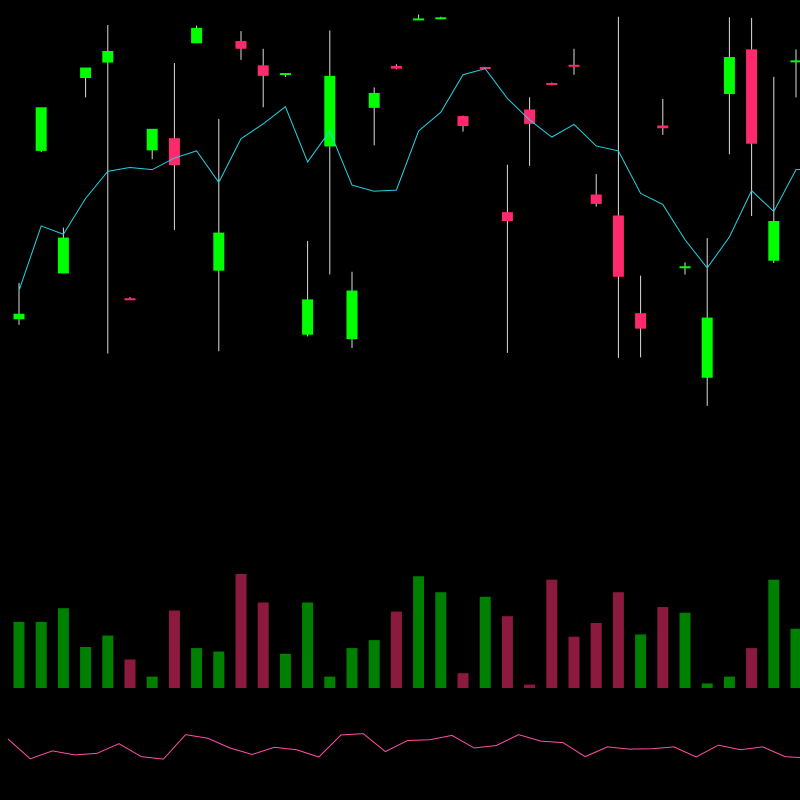 The width and height of the screenshot is (800, 800). I want to click on indicator-panel, so click(403, 746).